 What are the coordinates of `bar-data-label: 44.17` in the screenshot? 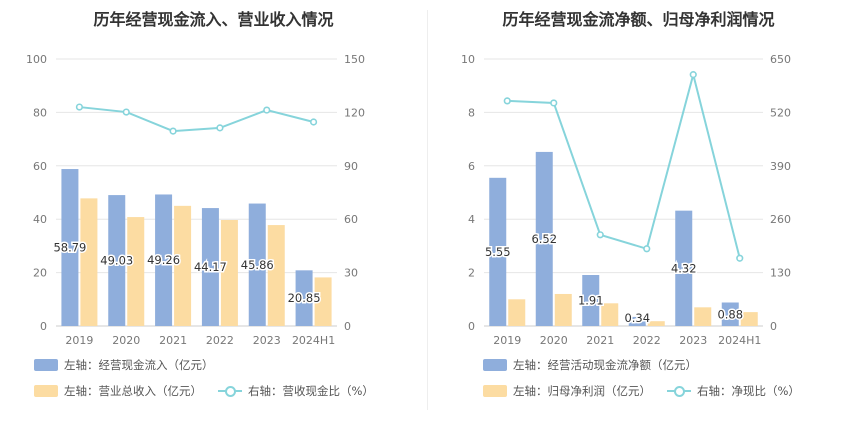 It's located at (210, 267).